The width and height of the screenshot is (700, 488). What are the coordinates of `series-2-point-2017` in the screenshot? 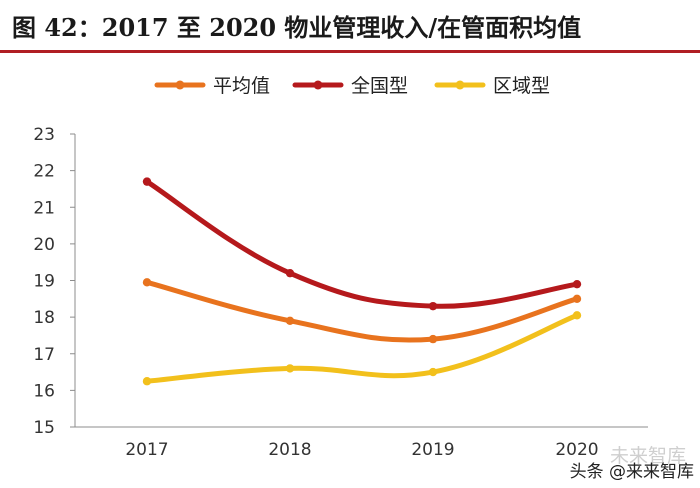 It's located at (147, 381).